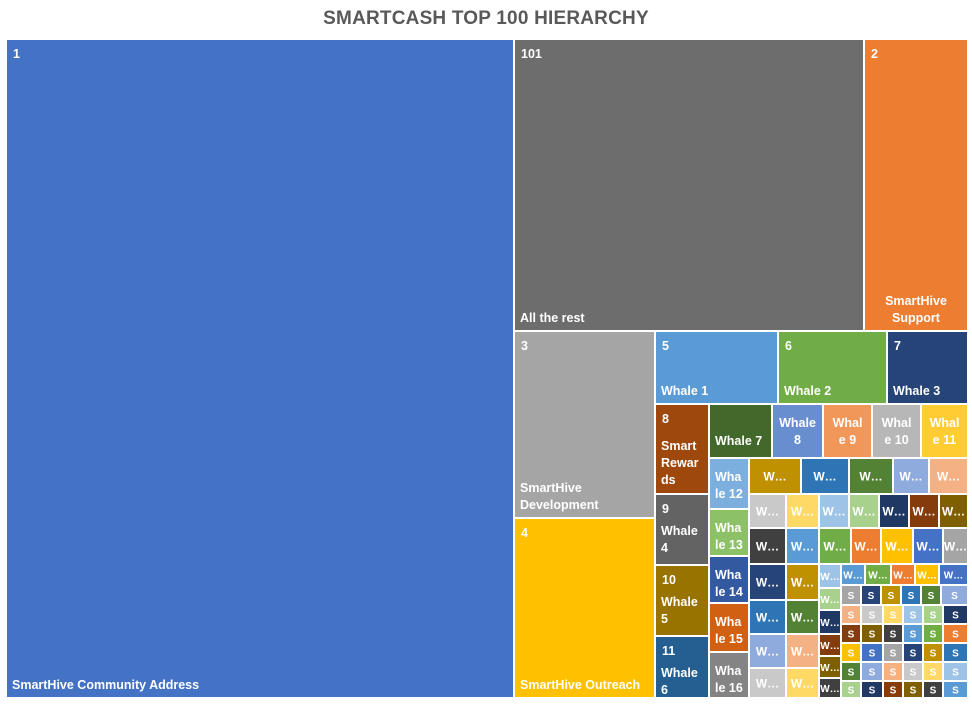  What do you see at coordinates (729, 639) in the screenshot?
I see `tile-name-label: le 15` at bounding box center [729, 639].